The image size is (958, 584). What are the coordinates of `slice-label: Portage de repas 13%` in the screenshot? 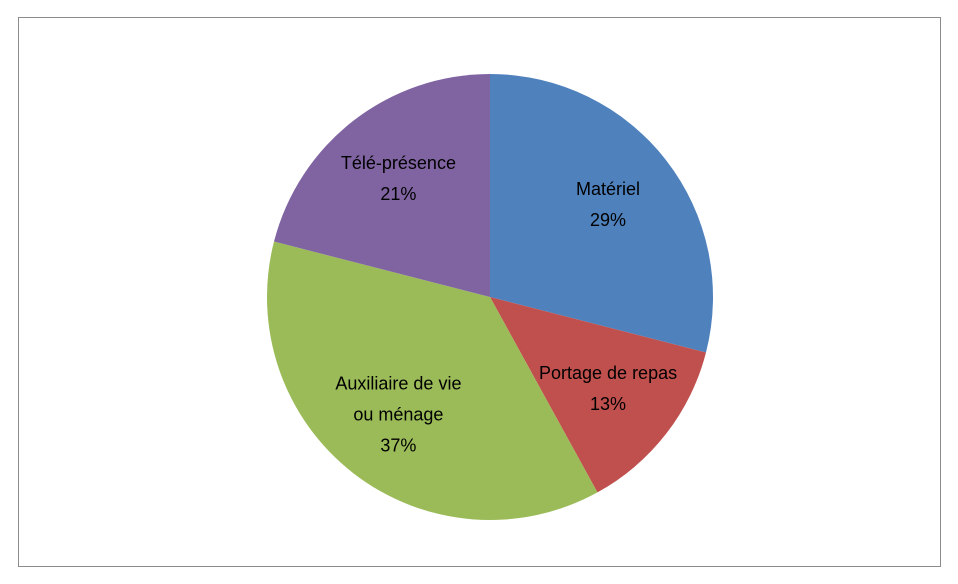 It's located at (608, 389).